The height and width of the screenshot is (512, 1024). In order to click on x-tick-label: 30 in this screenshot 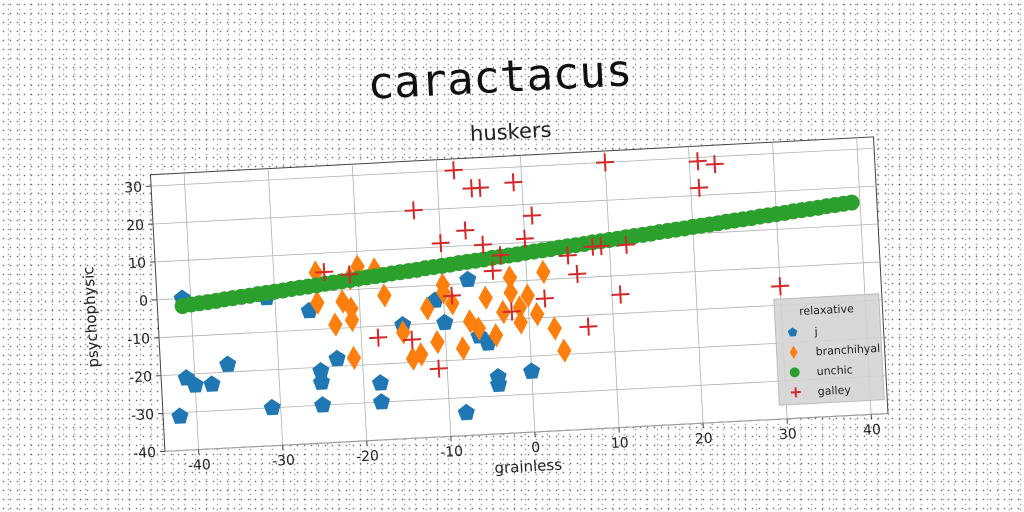, I will do `click(788, 434)`.